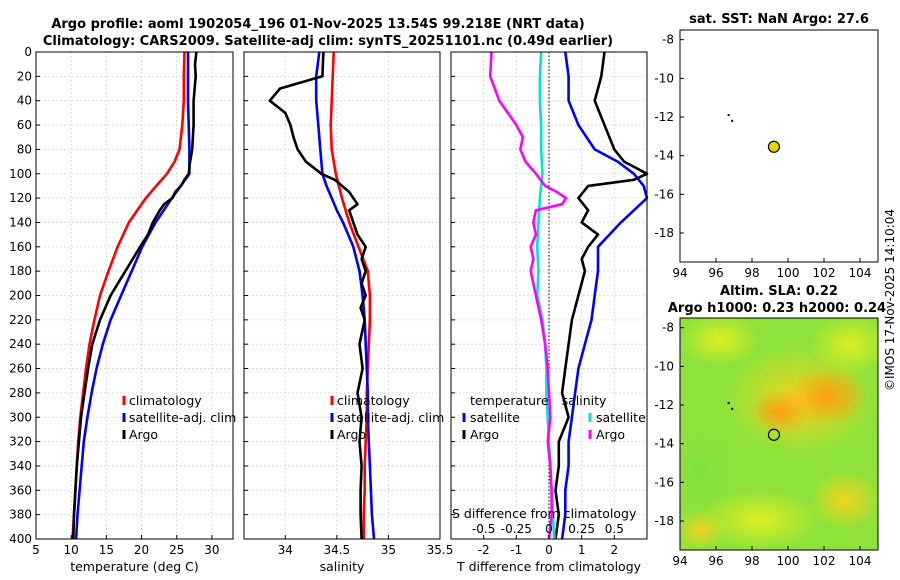  Describe the element at coordinates (516, 529) in the screenshot. I see `difference-xtick2-label: -0.25` at that location.